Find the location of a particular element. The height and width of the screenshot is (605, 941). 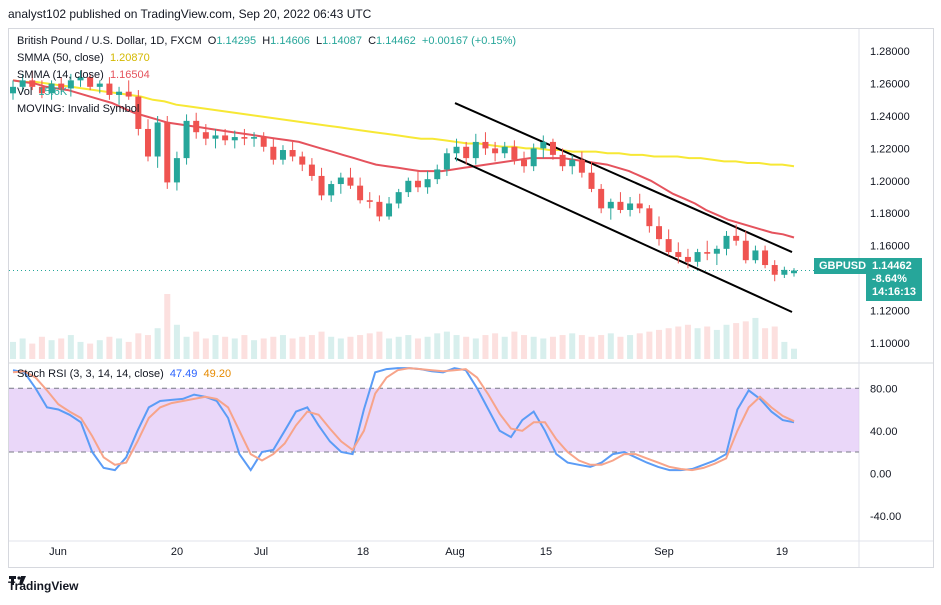

legend-open-label: O is located at coordinates (212, 41).